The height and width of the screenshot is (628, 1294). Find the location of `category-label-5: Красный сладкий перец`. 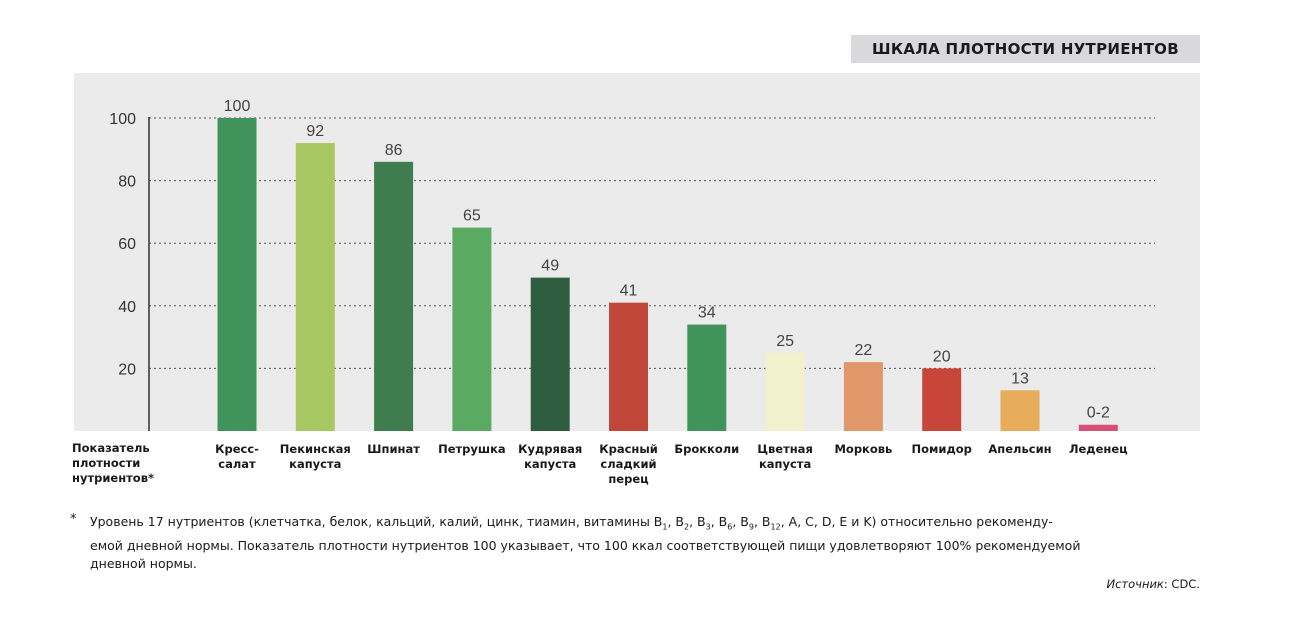

category-label-5: Красный сладкий перец is located at coordinates (628, 464).